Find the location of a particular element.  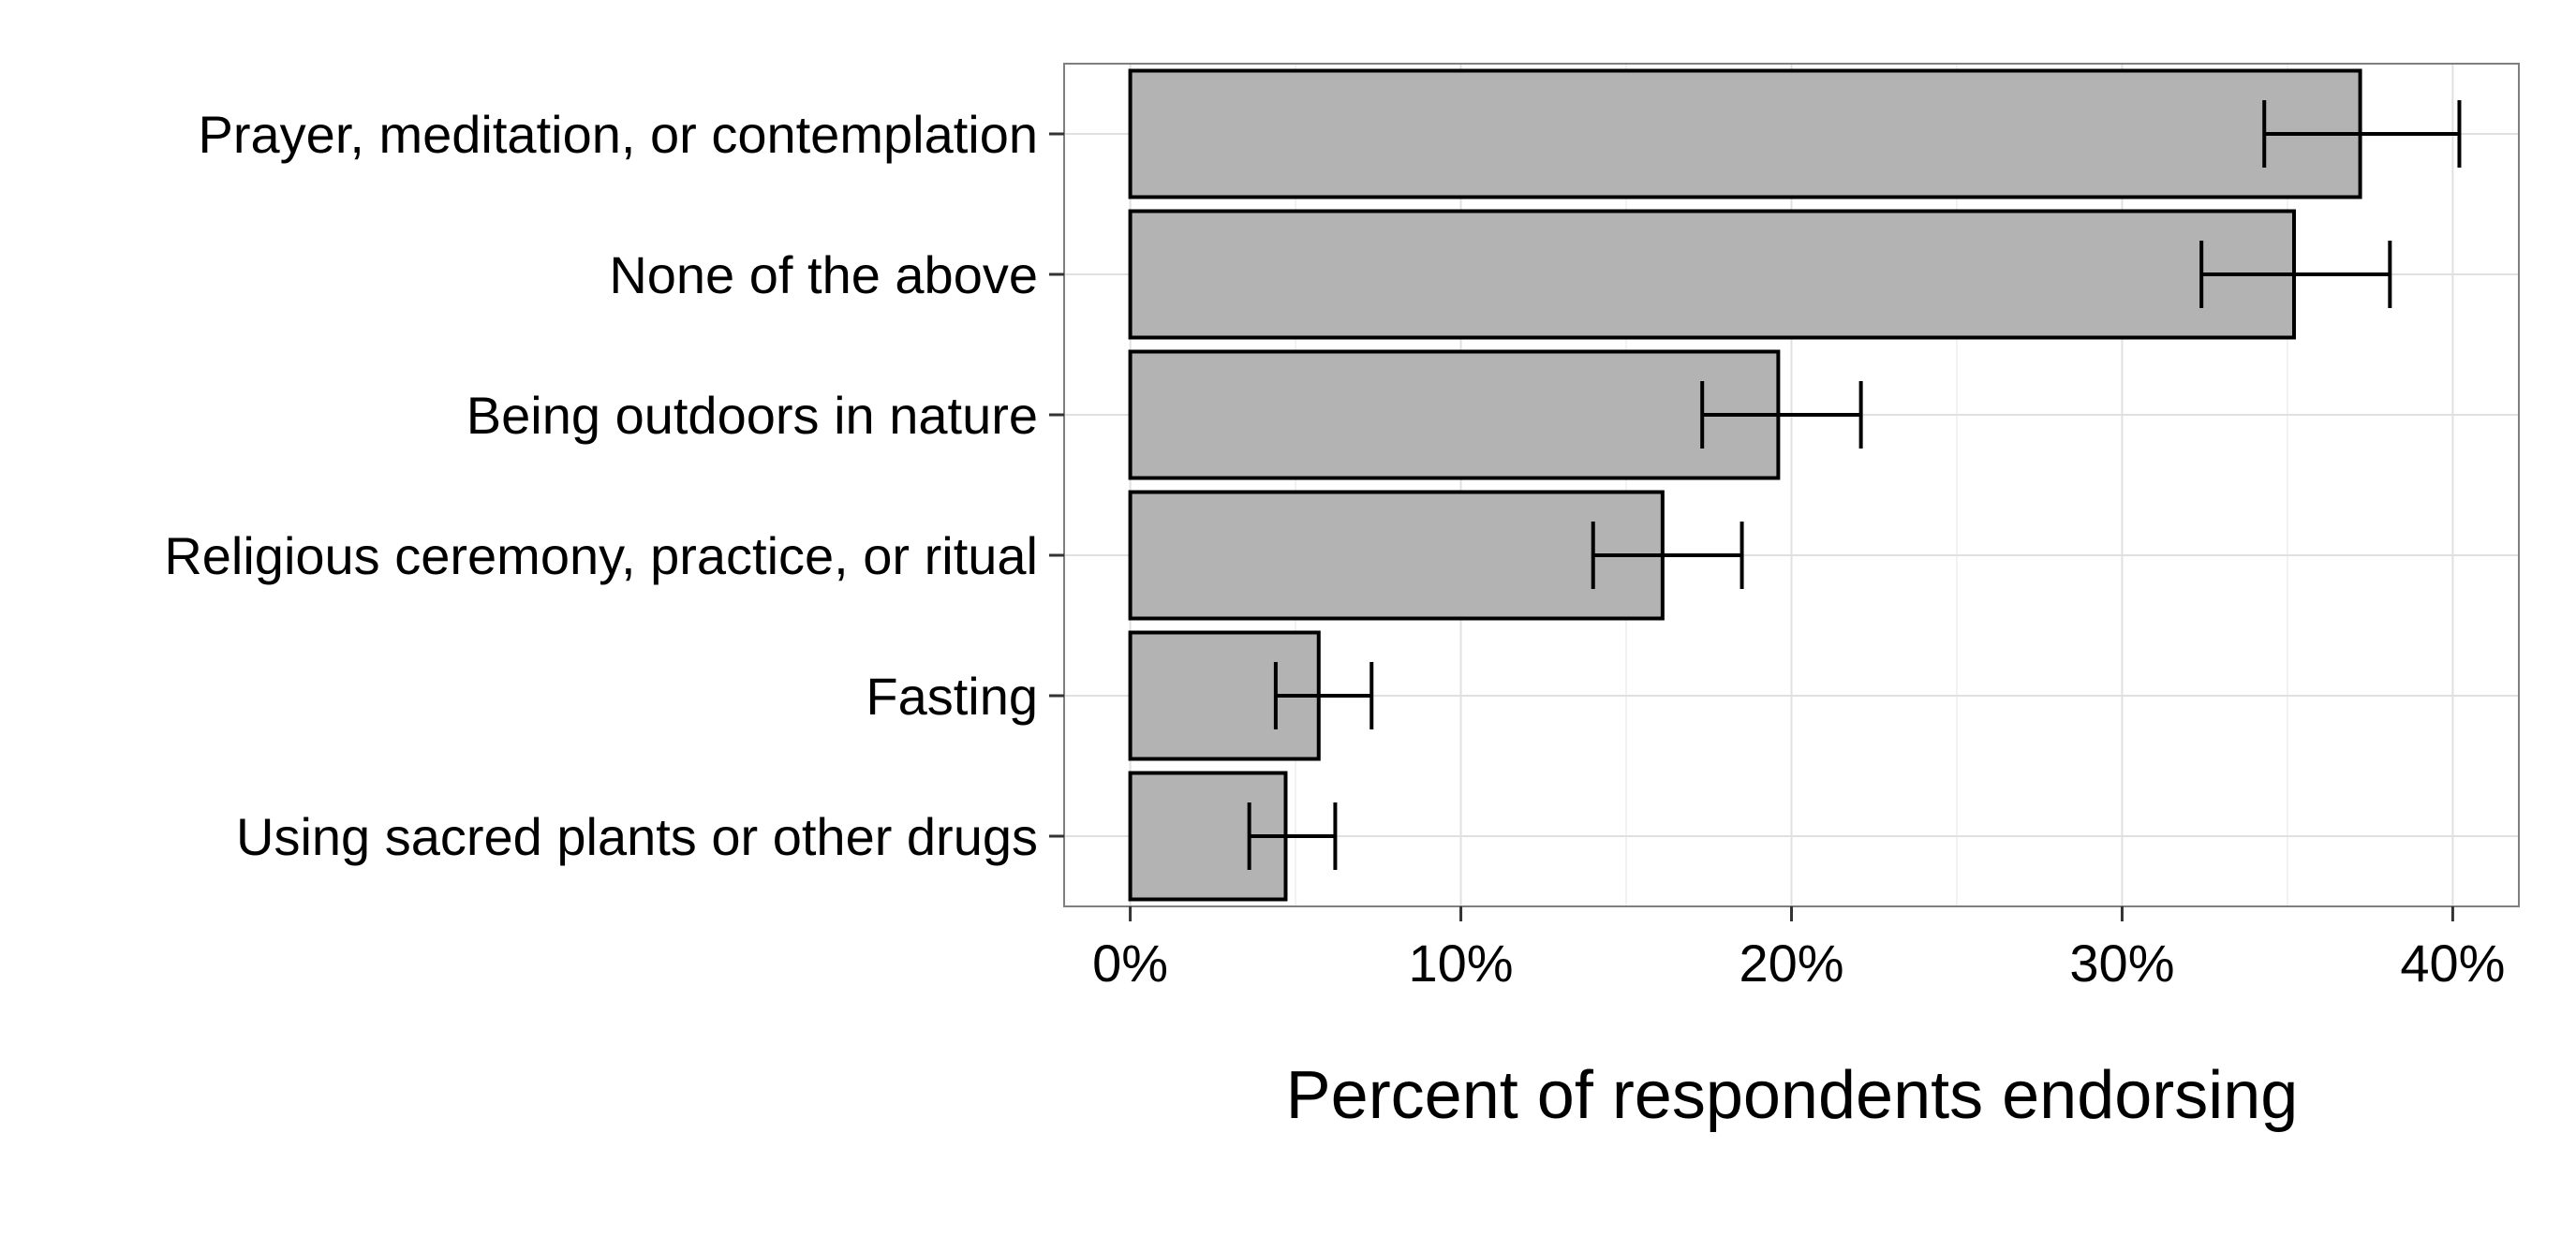

y-axis-category-label: Being outdoors in nature is located at coordinates (752, 415).